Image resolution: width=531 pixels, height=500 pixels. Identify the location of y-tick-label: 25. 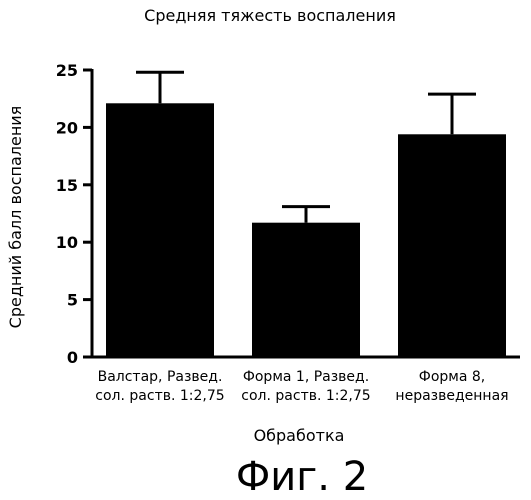
(67, 70).